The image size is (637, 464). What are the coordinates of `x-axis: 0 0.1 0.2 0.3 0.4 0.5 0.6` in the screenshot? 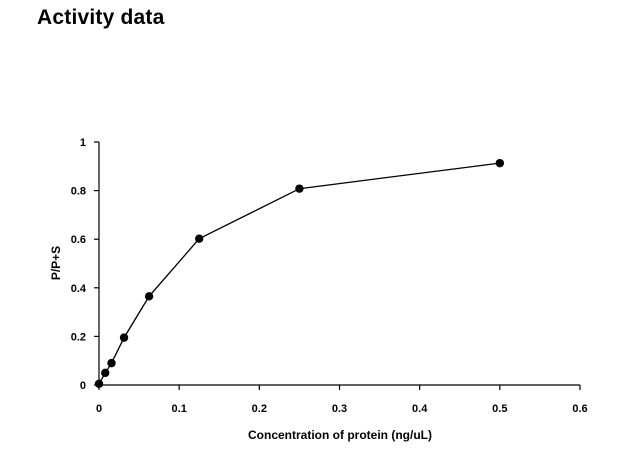 It's located at (342, 399).